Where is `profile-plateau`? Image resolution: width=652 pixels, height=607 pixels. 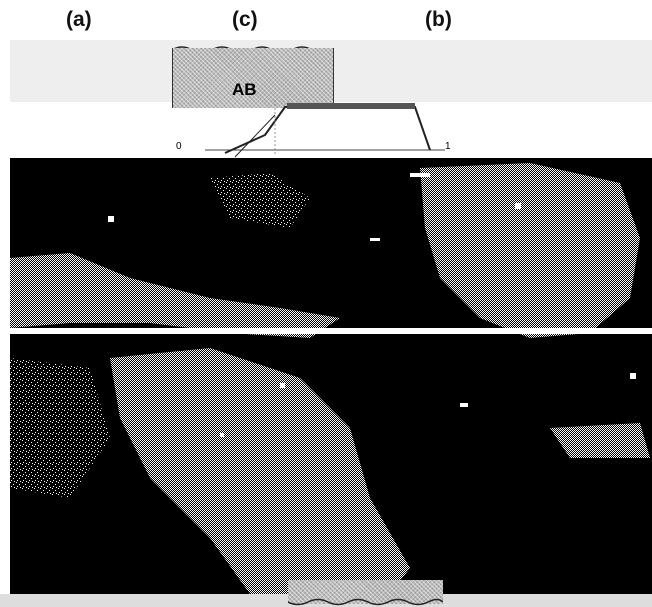 profile-plateau is located at coordinates (351, 106).